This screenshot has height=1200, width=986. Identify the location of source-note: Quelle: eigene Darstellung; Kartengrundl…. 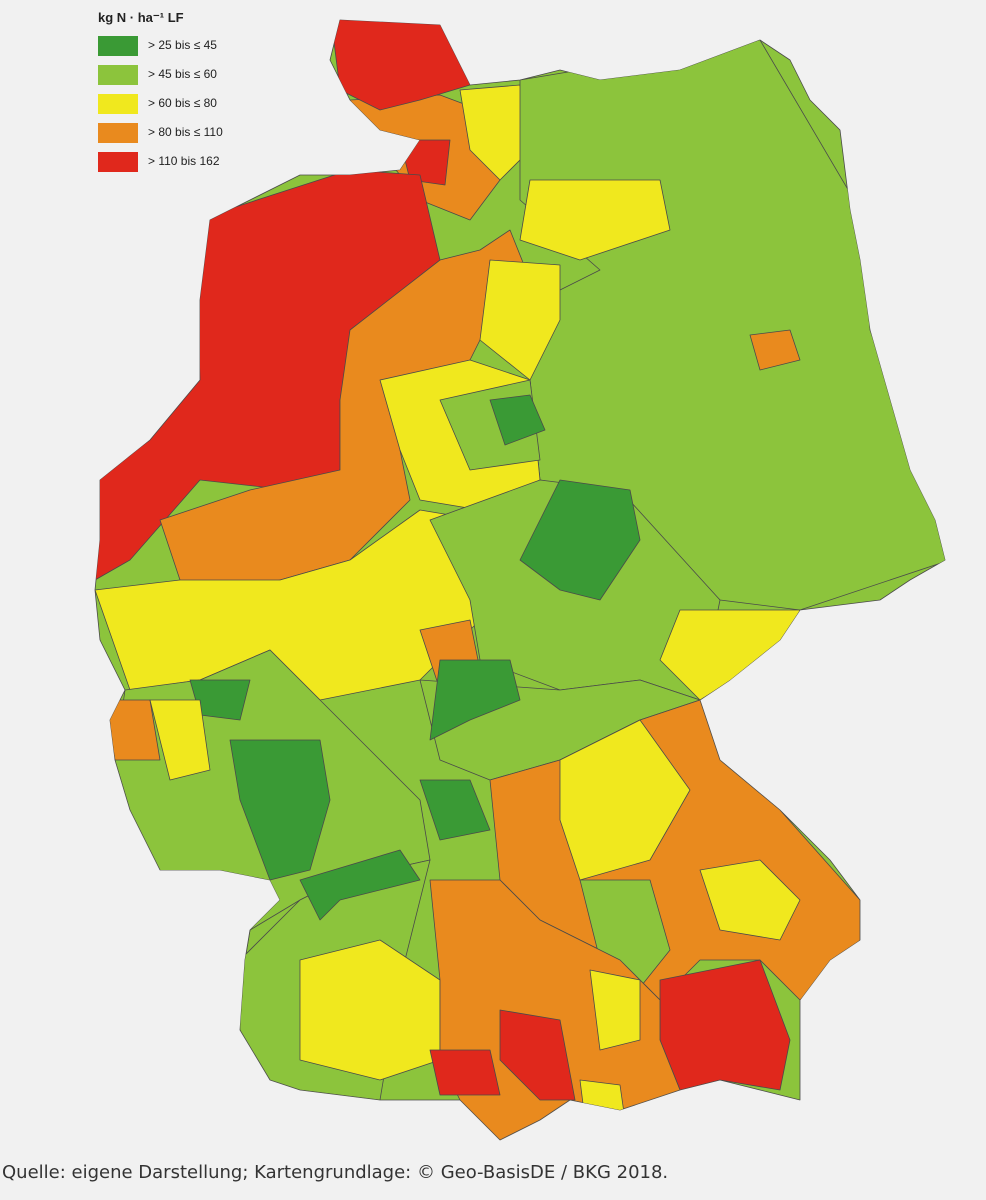
(335, 1172).